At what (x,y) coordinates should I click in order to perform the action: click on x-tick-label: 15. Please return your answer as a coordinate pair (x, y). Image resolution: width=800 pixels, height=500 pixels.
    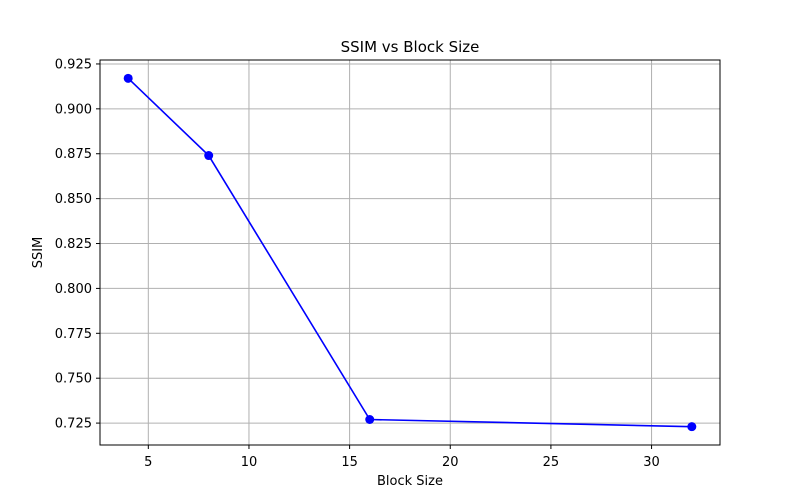
    Looking at the image, I should click on (349, 462).